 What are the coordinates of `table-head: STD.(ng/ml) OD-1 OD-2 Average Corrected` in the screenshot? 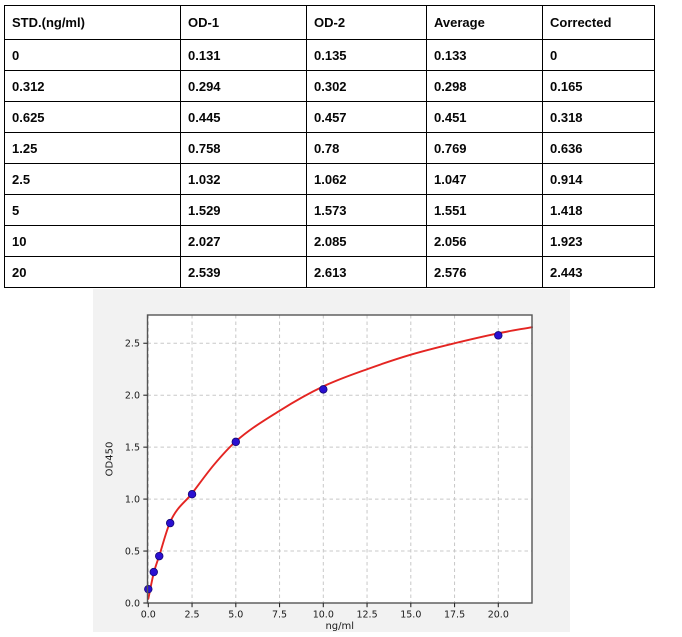 It's located at (329, 22).